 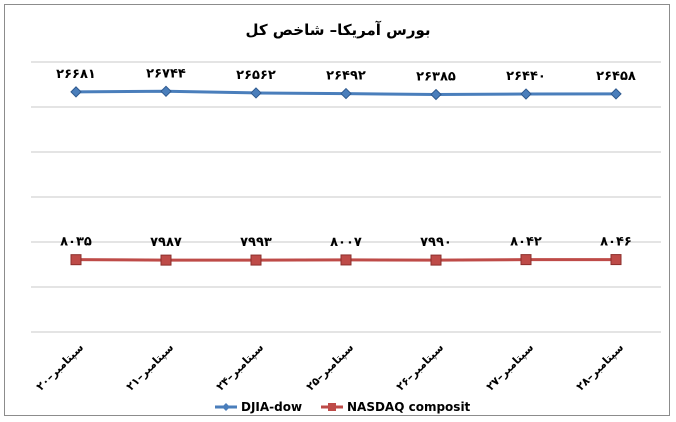 I want to click on x-tick-label: ۲۴–سپتامبر, so click(x=240, y=367).